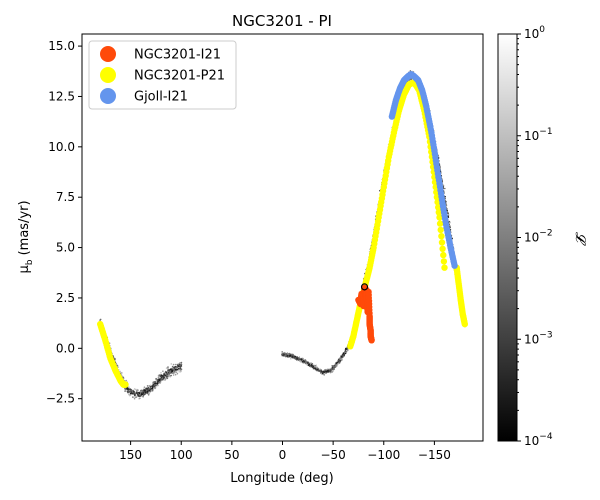 This screenshot has width=600, height=500. What do you see at coordinates (534, 33) in the screenshot?
I see `colorbar-tick-label: 10⁰` at bounding box center [534, 33].